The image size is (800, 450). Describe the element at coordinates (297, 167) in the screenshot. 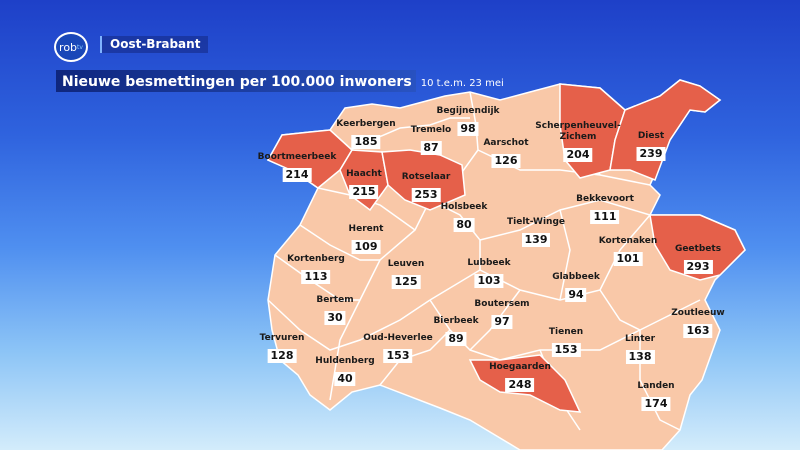

I see `muni-boortmeerbeek: Boortmeerbeek 214` at that location.